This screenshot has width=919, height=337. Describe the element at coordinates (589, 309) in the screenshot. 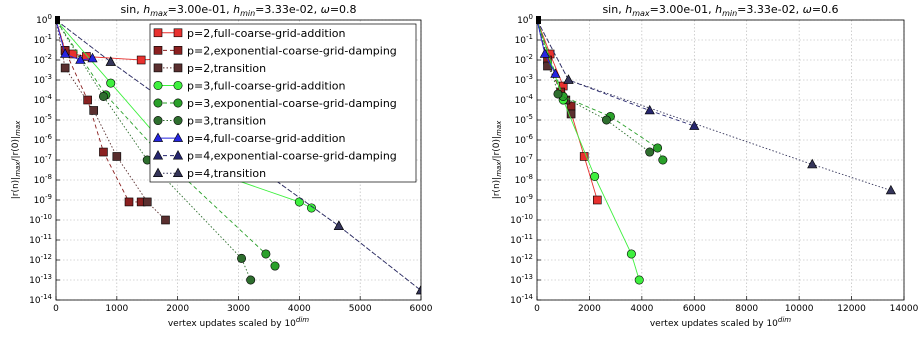

I see `x-tick-label: 2000` at that location.